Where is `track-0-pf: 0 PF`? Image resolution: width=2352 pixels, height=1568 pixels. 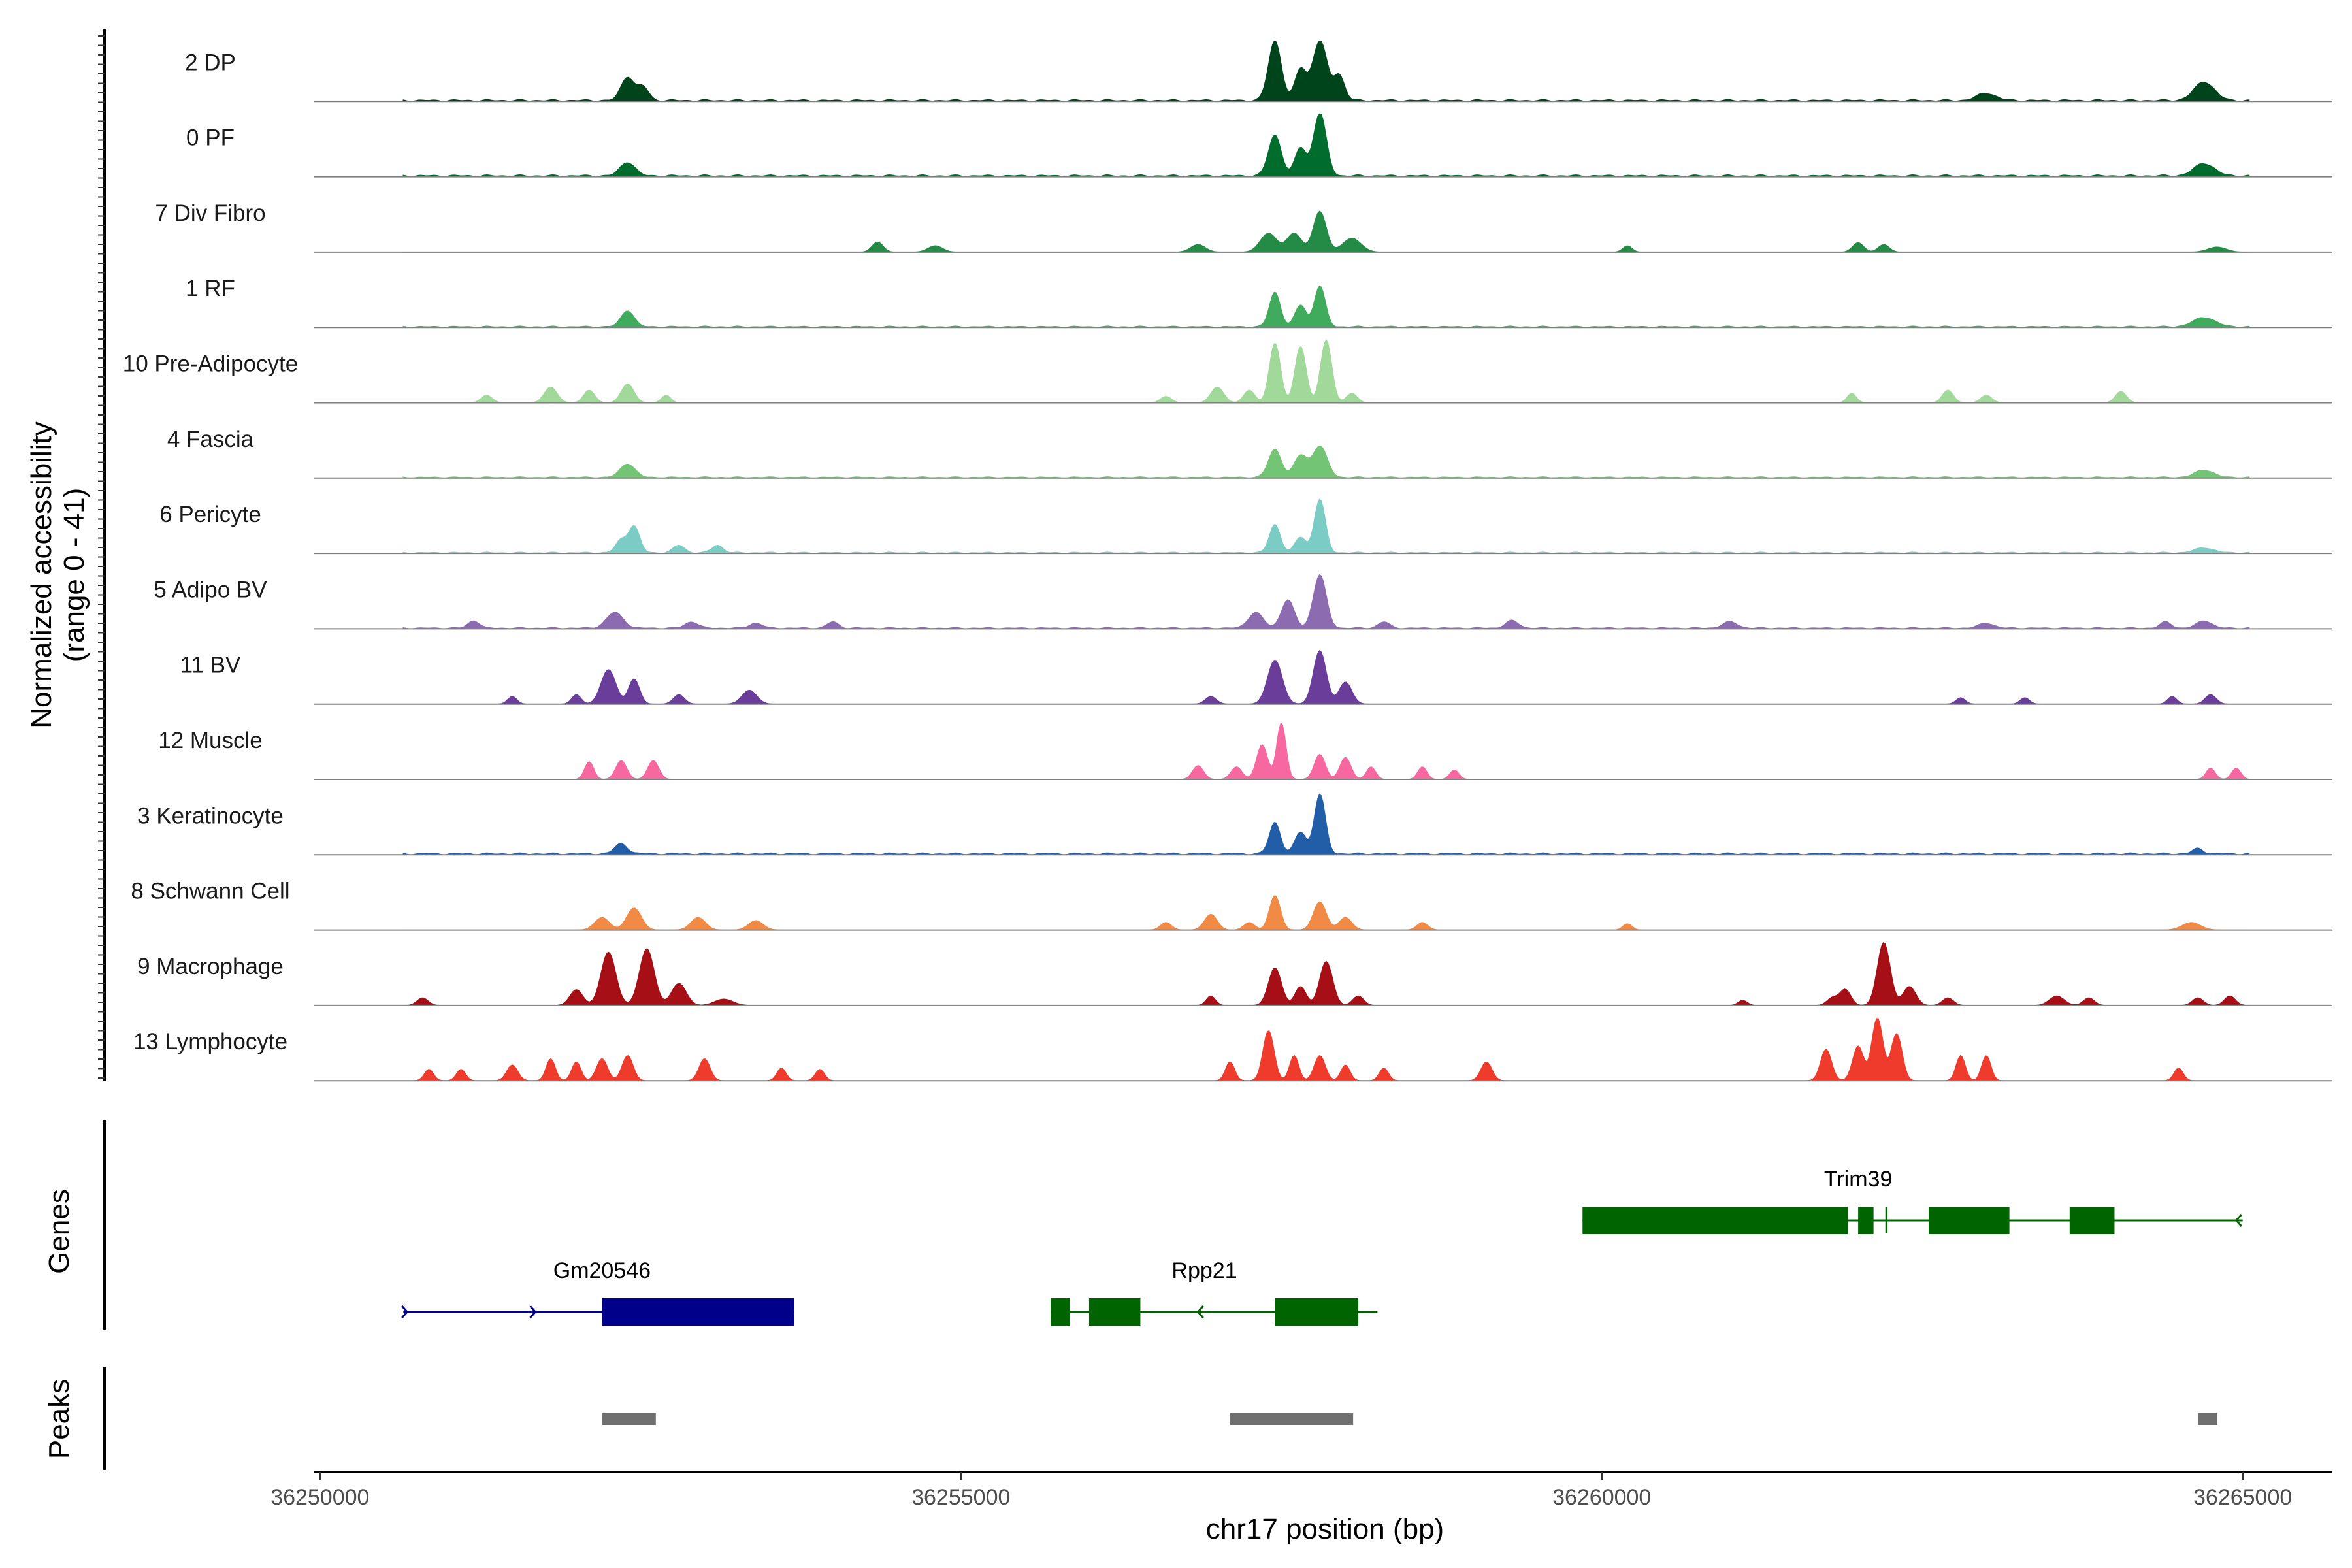 track-0-pf: 0 PF is located at coordinates (1259, 145).